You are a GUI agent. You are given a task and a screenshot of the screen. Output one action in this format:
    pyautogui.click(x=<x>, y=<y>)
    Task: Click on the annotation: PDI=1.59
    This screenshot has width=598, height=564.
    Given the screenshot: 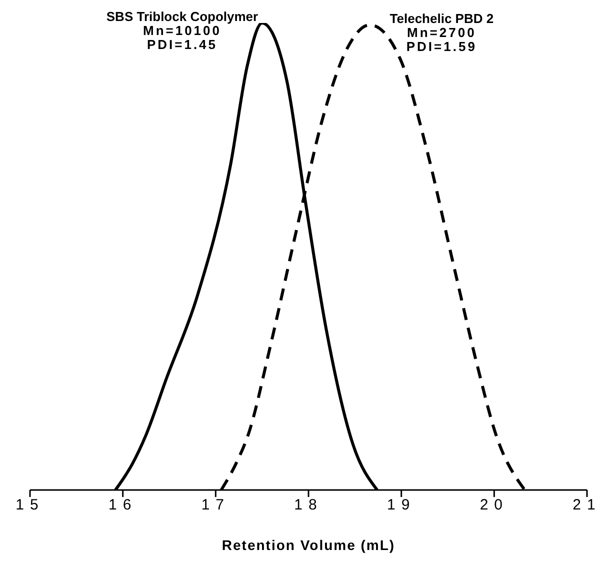 What is the action you would take?
    pyautogui.click(x=441, y=46)
    